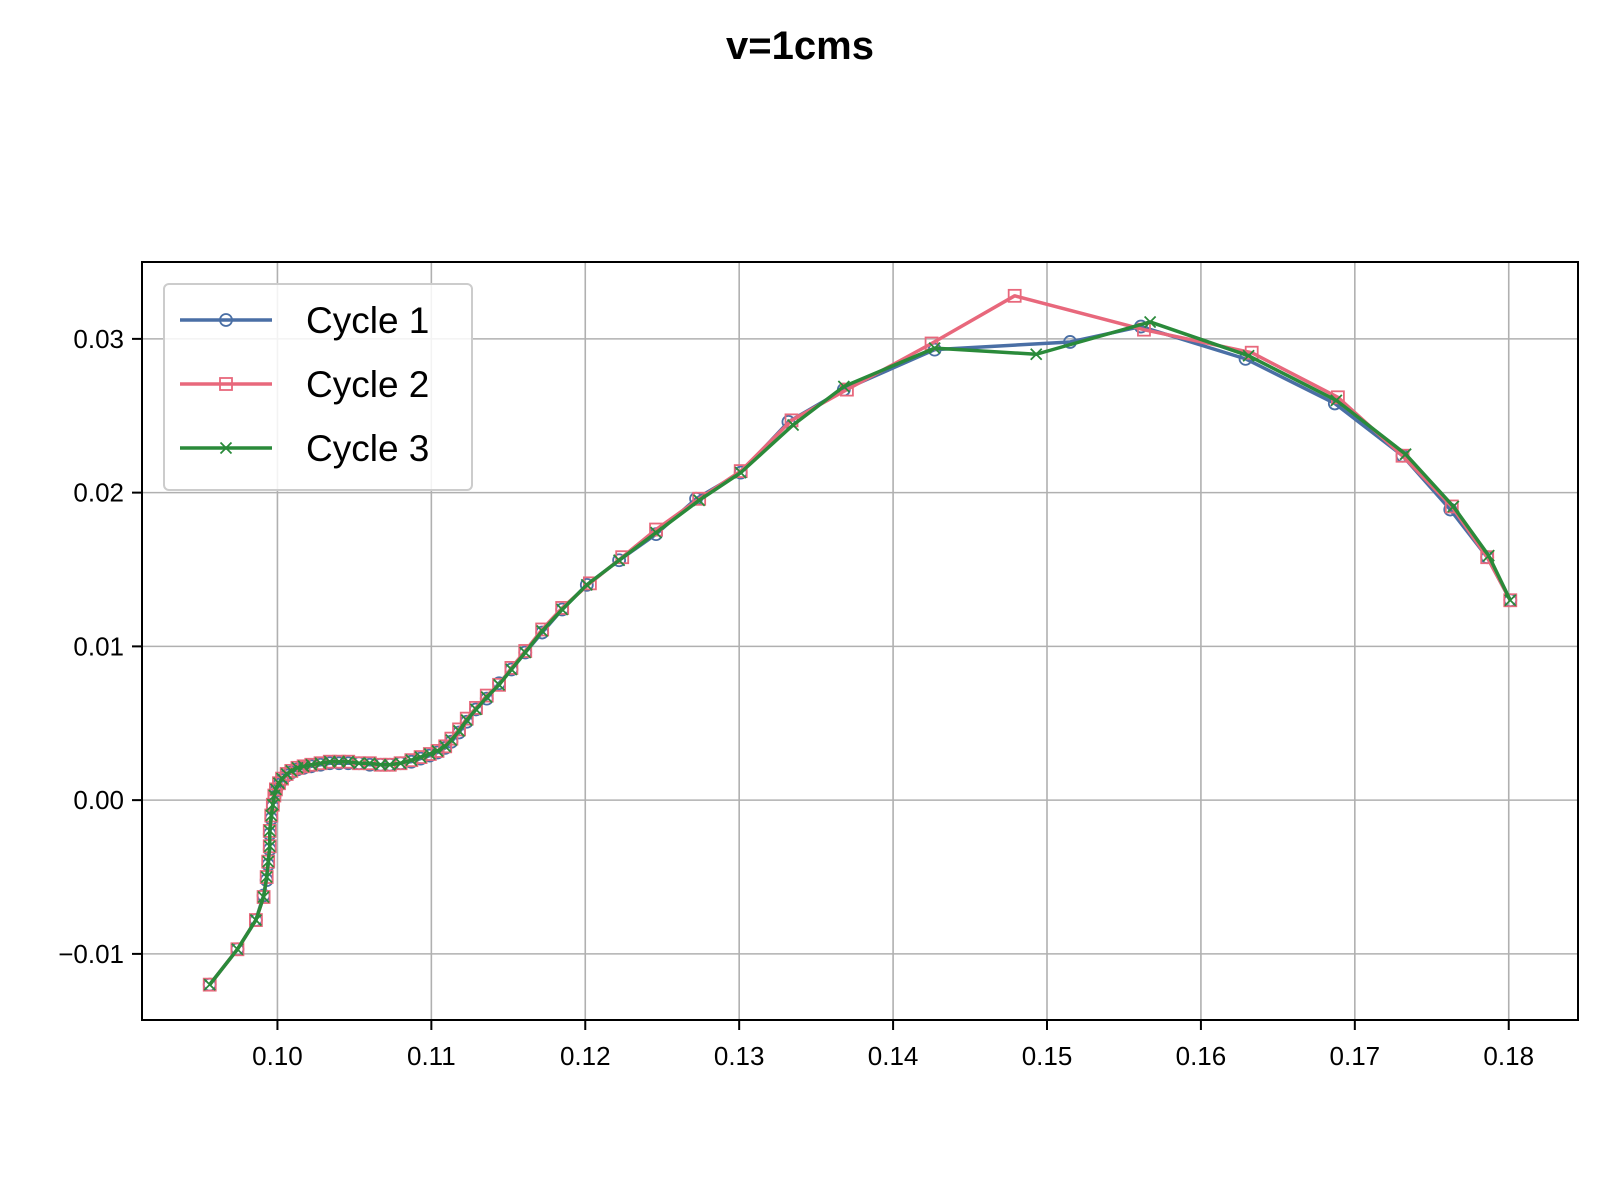  Describe the element at coordinates (1508, 1056) in the screenshot. I see `x-tick-label: 0.18` at that location.